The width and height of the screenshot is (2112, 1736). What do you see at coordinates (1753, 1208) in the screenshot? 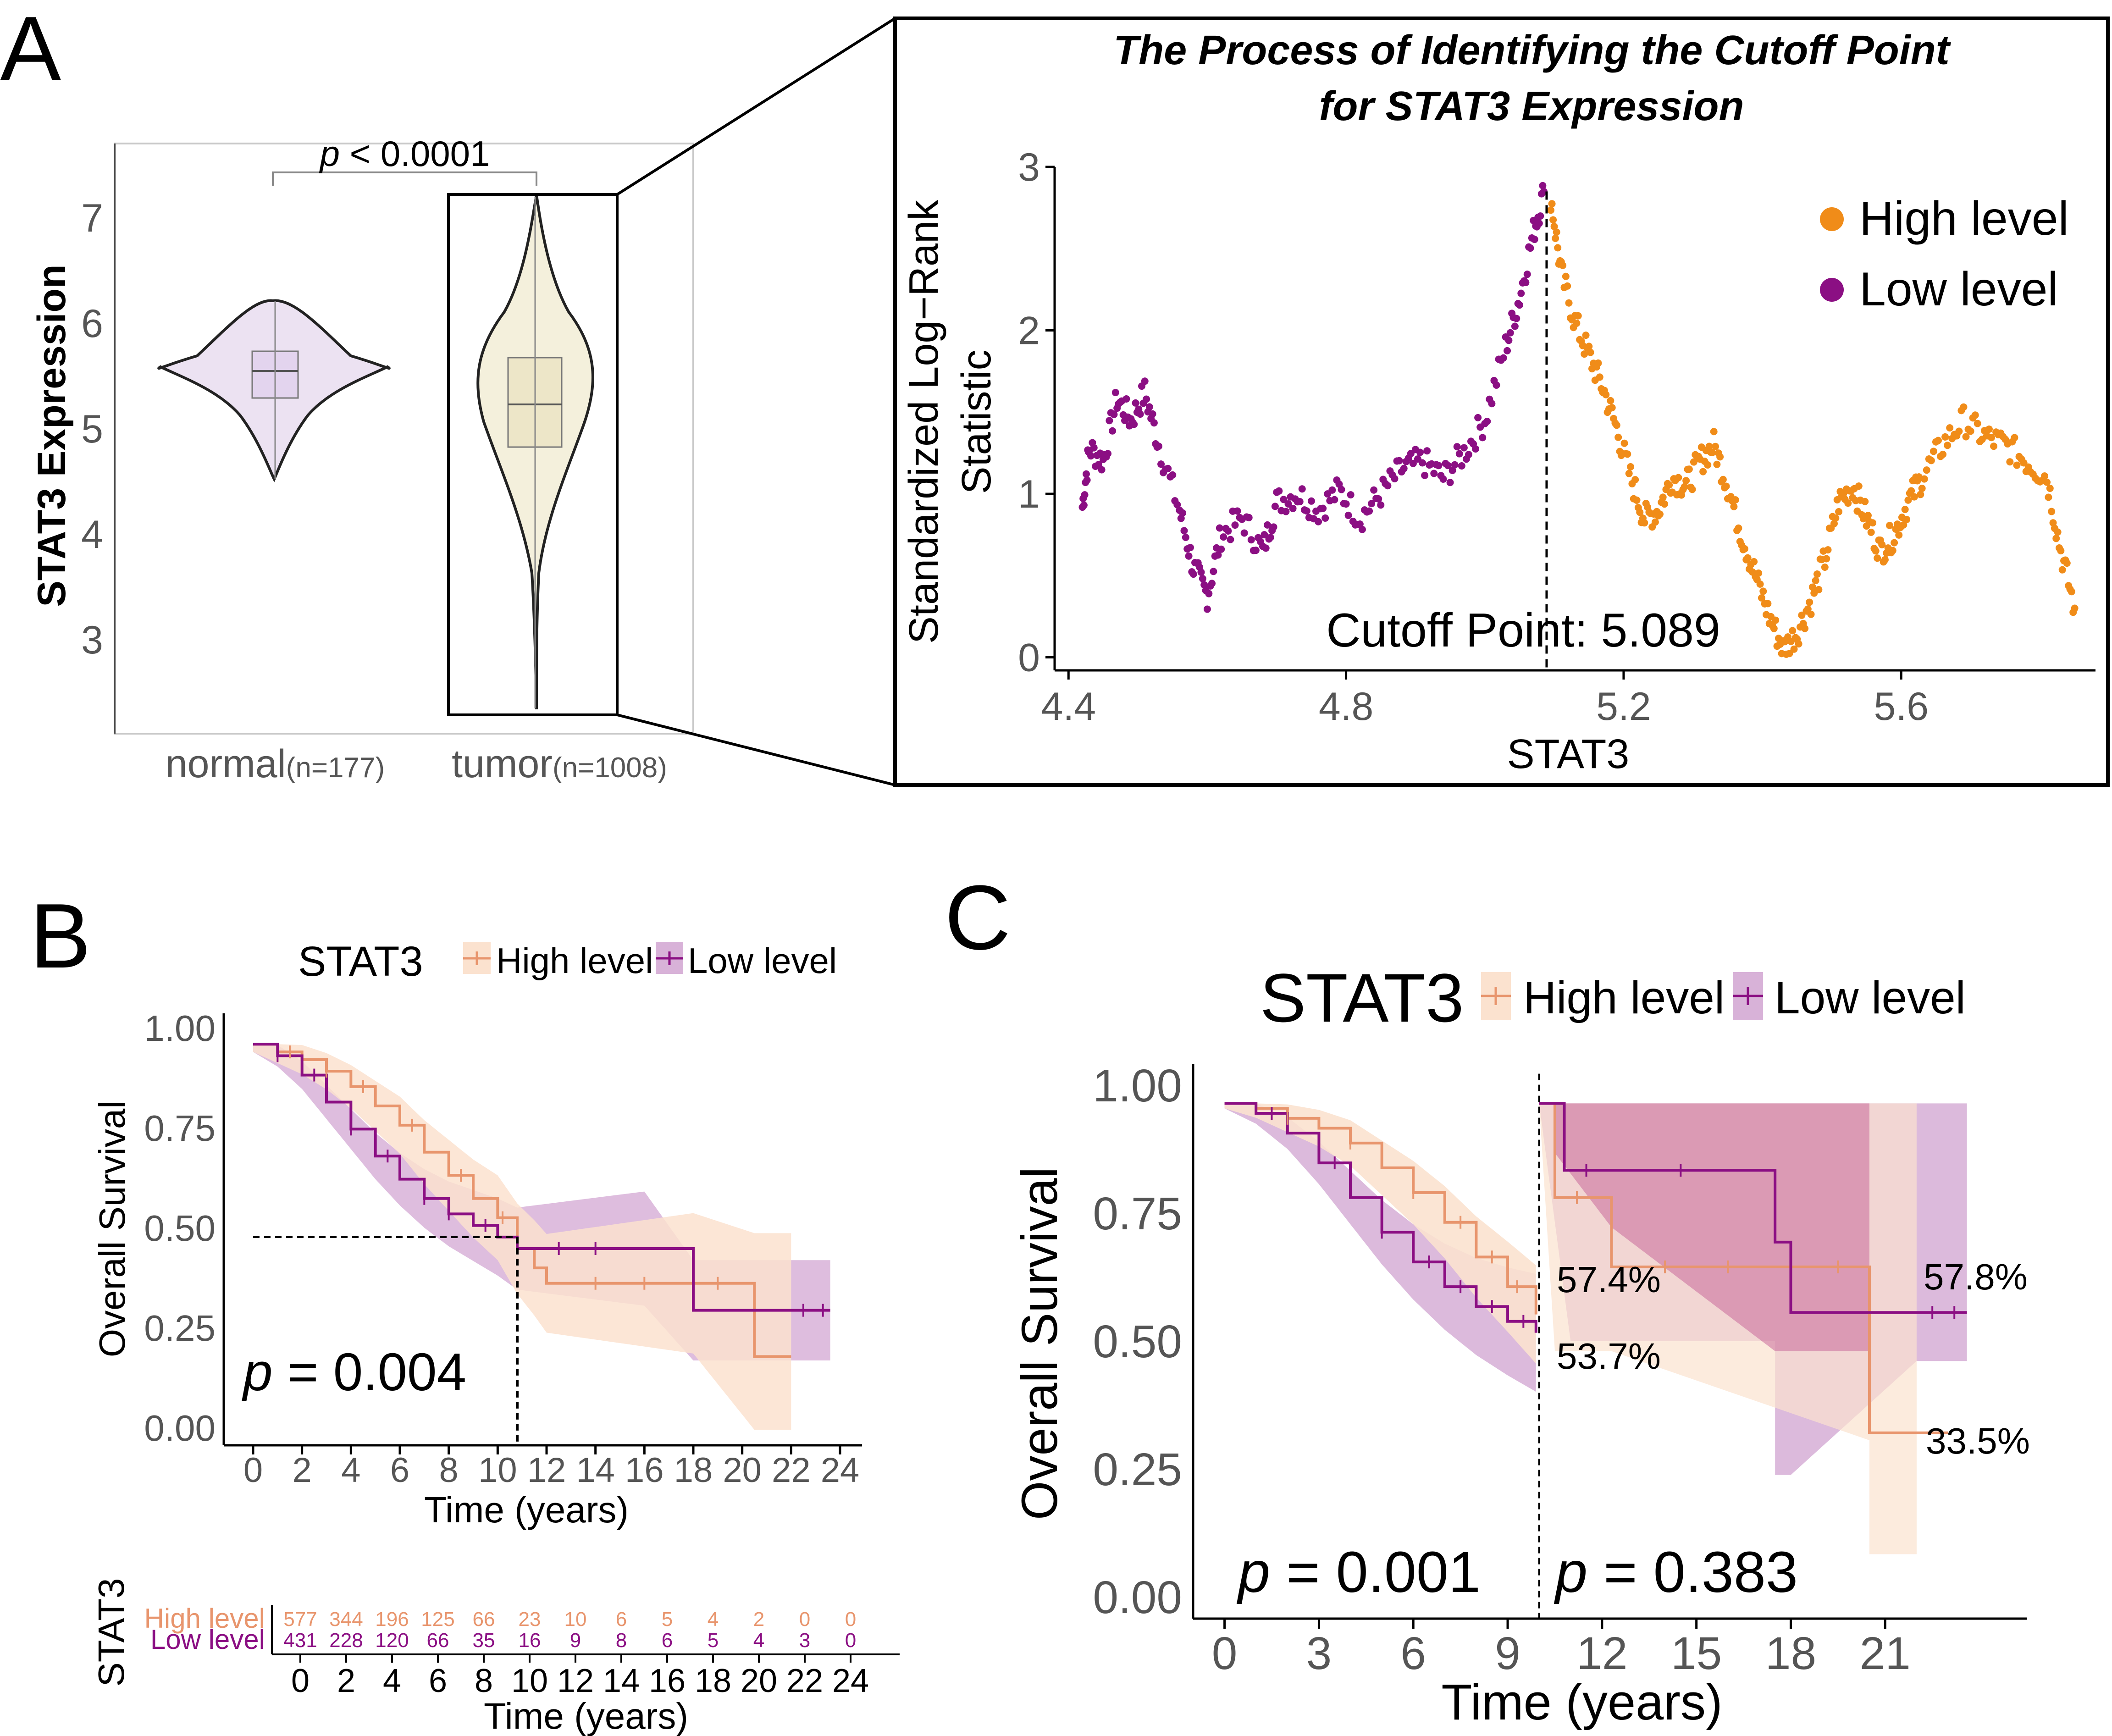
I see `km-c-low-curve-late` at bounding box center [1753, 1208].